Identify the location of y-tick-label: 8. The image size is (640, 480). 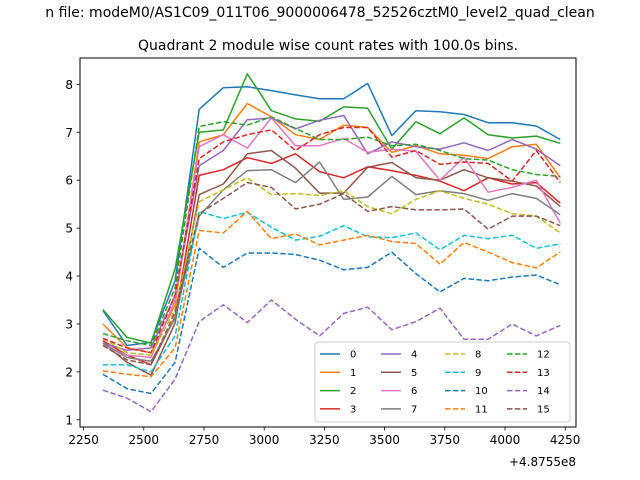
(69, 85).